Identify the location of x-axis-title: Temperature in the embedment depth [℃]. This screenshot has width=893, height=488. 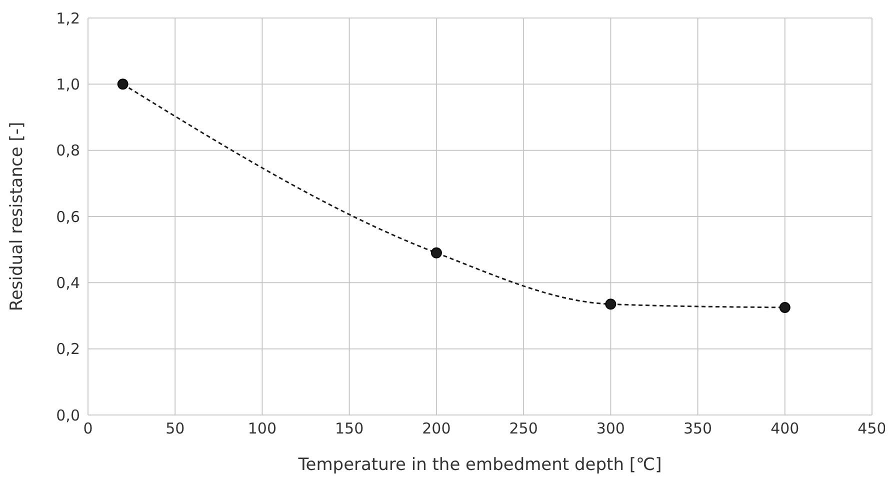
(479, 465).